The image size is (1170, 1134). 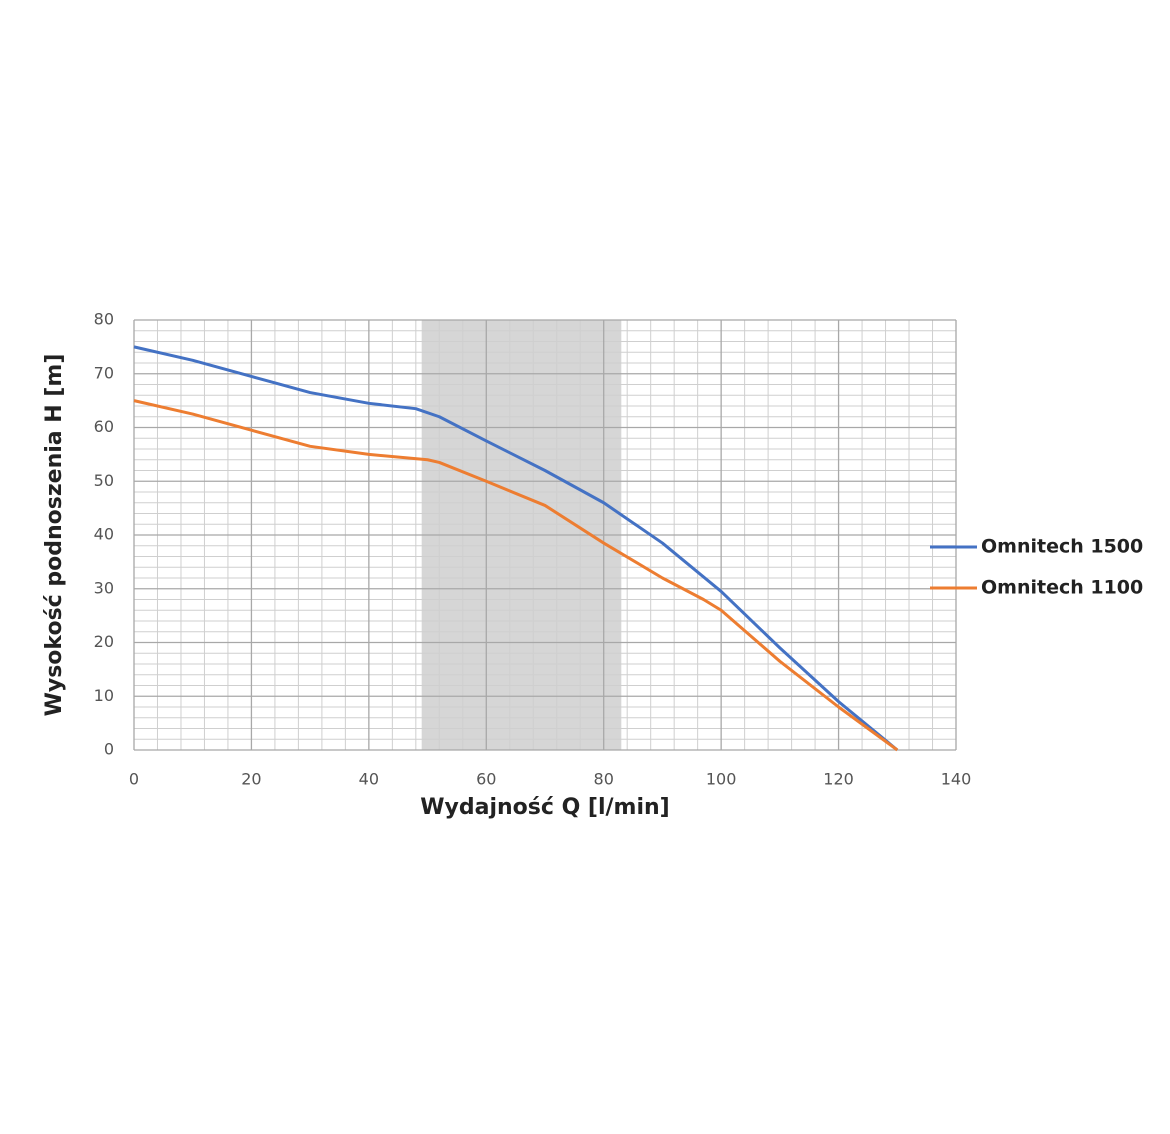 What do you see at coordinates (604, 779) in the screenshot?
I see `x-tick-label: 80` at bounding box center [604, 779].